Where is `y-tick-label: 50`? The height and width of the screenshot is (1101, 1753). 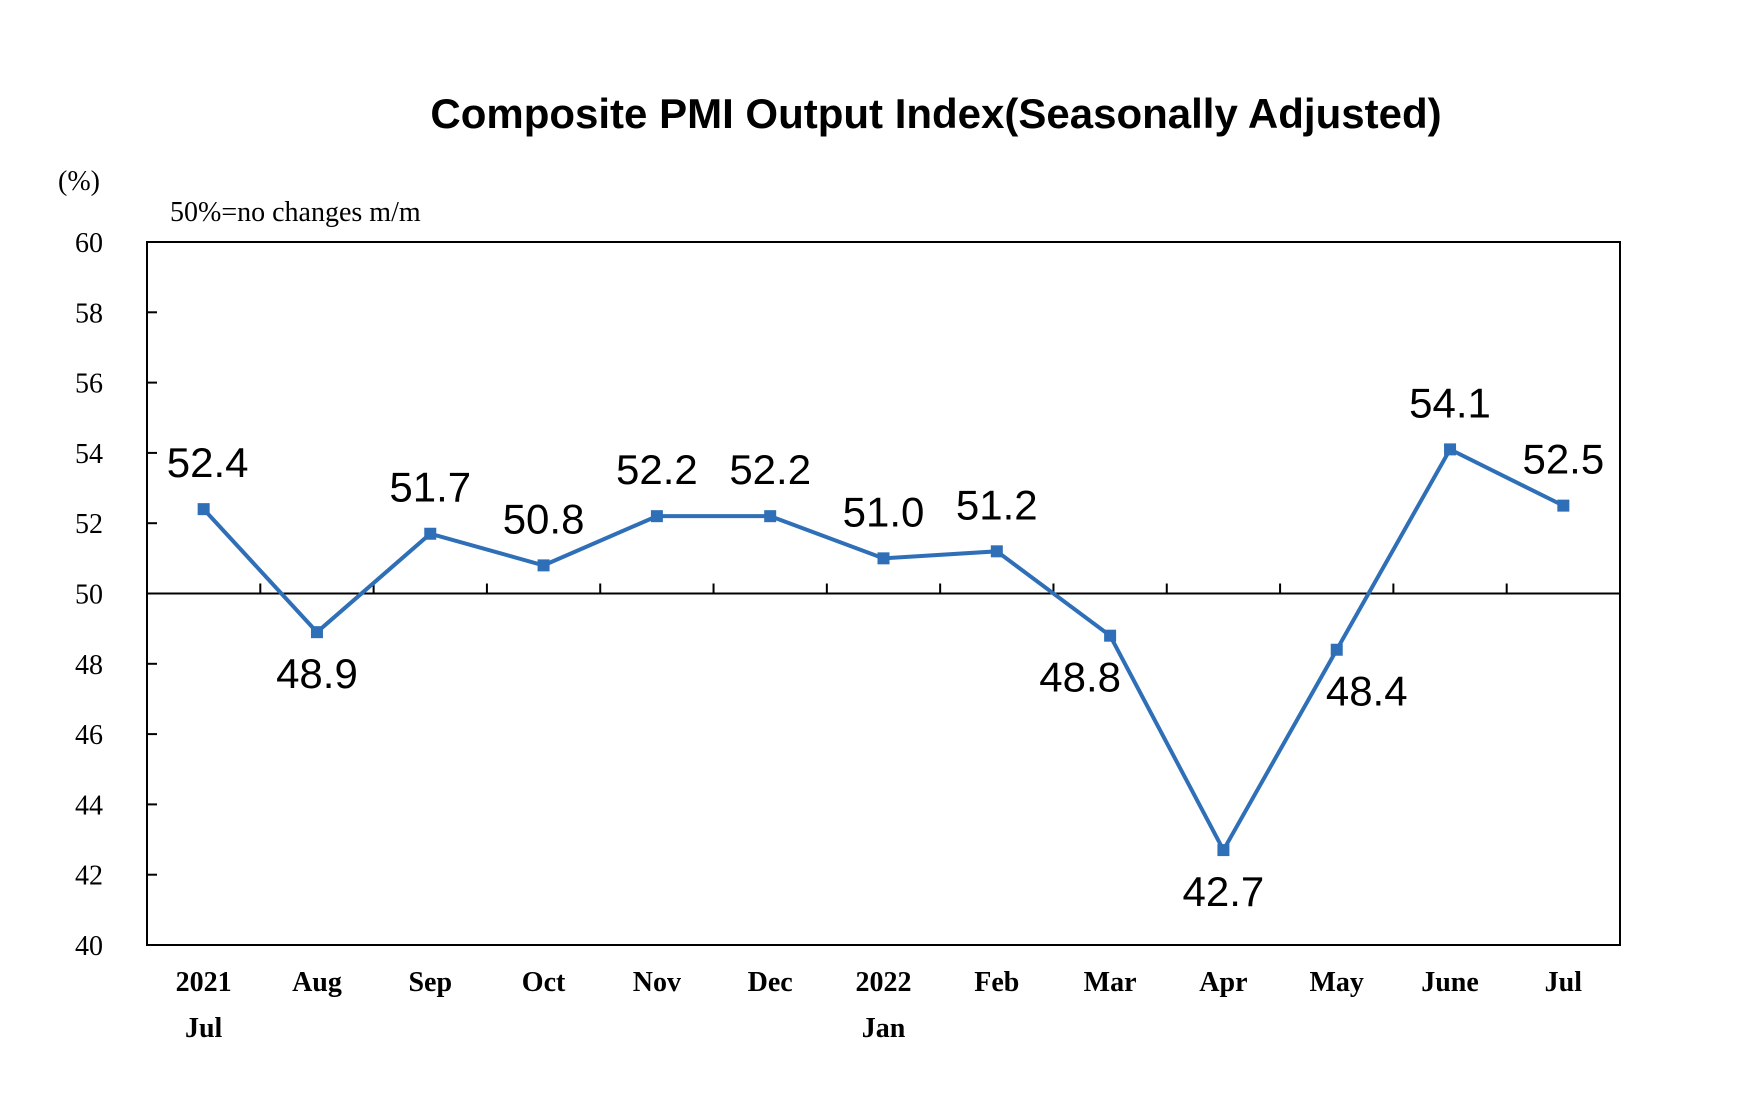
y-tick-label: 50 is located at coordinates (89, 595).